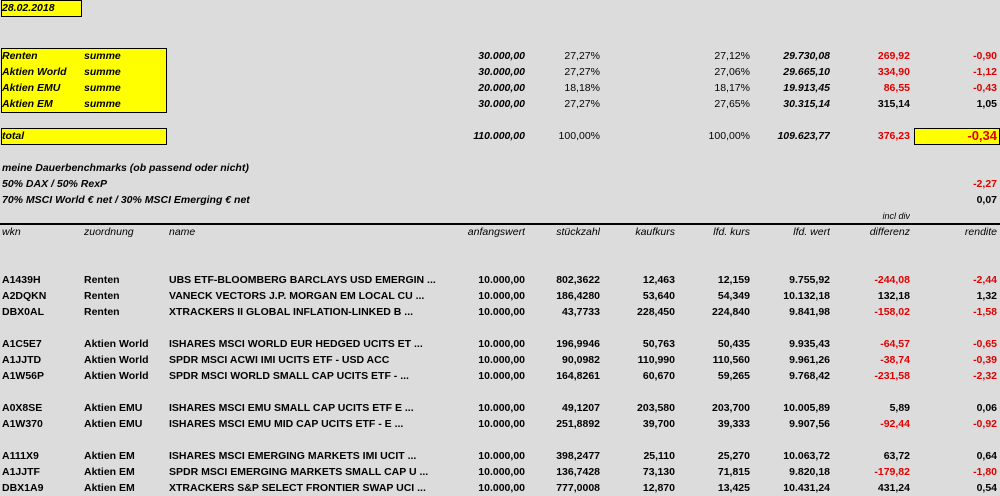 Image resolution: width=1000 pixels, height=496 pixels. Describe the element at coordinates (496, 232) in the screenshot. I see `header-anfangswert: anfangswert` at that location.